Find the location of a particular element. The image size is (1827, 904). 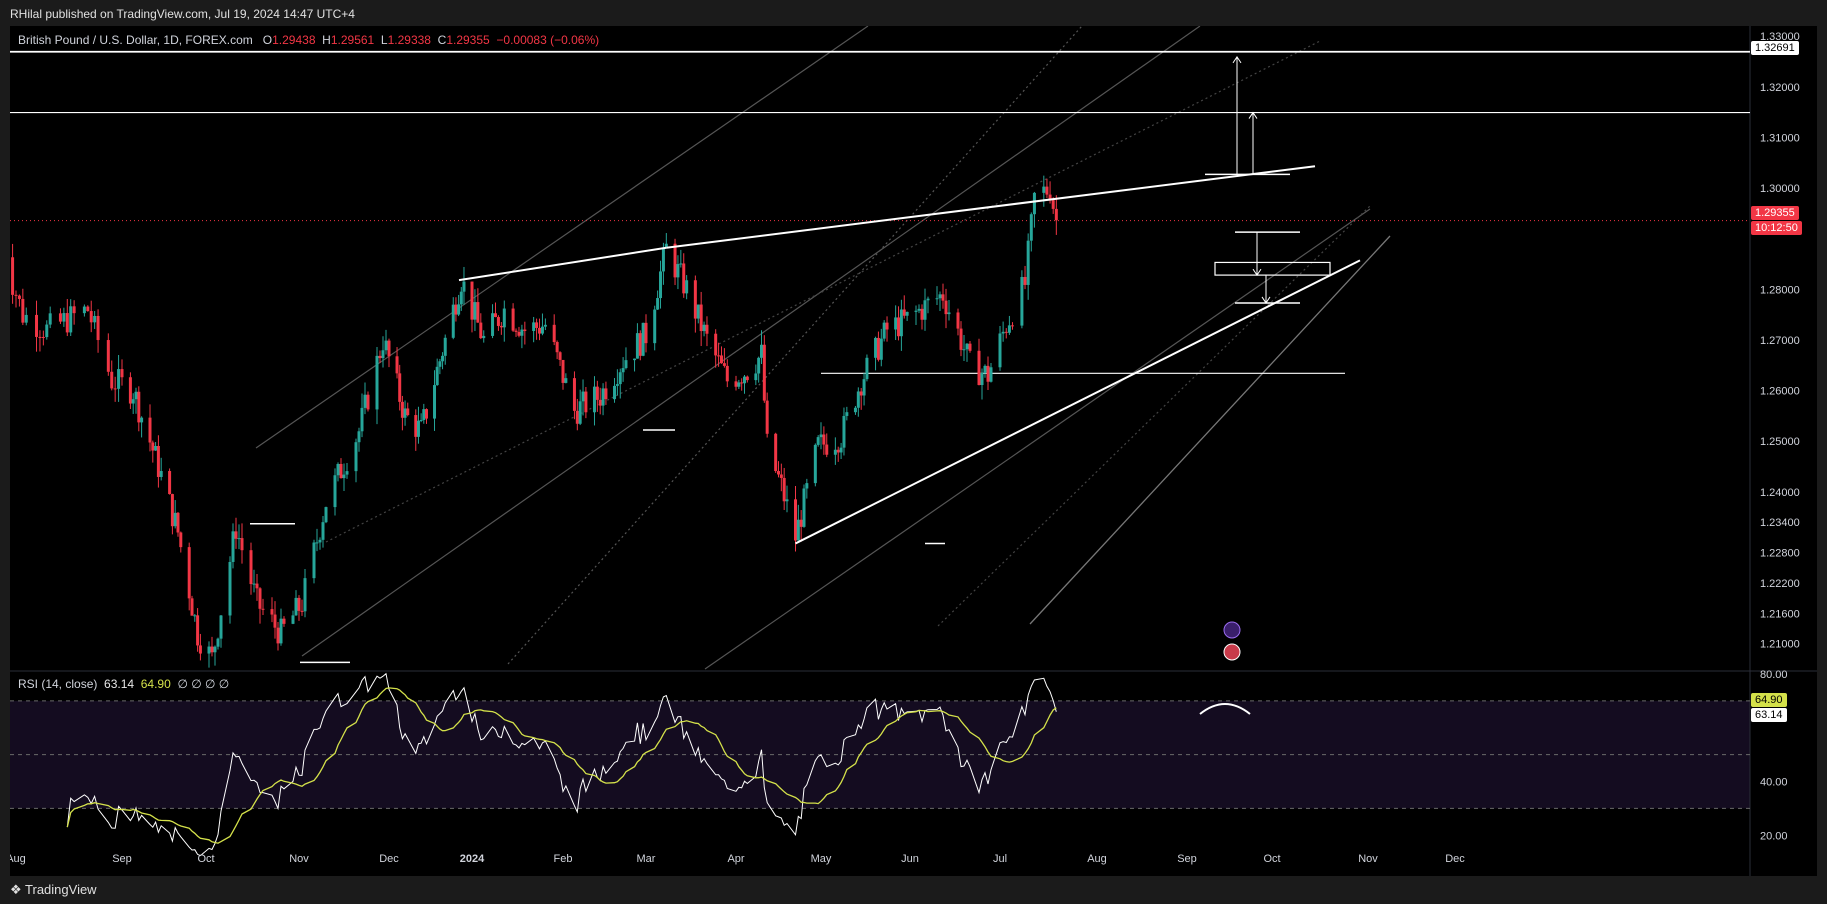

price-tick-label: 1.25000 is located at coordinates (1780, 442).